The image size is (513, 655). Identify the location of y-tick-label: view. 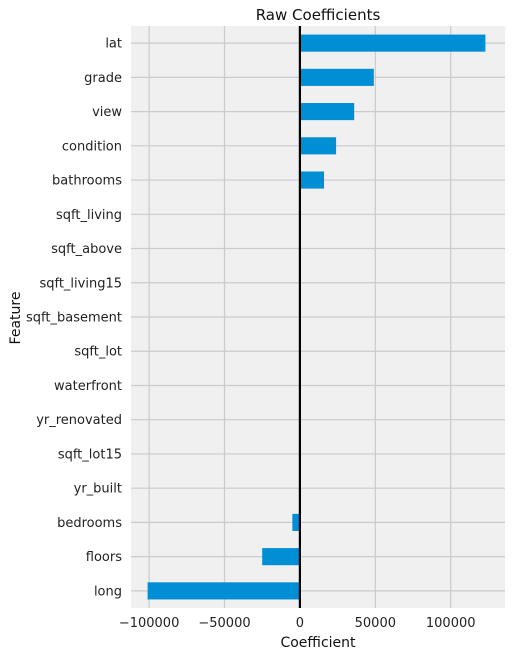
(107, 112).